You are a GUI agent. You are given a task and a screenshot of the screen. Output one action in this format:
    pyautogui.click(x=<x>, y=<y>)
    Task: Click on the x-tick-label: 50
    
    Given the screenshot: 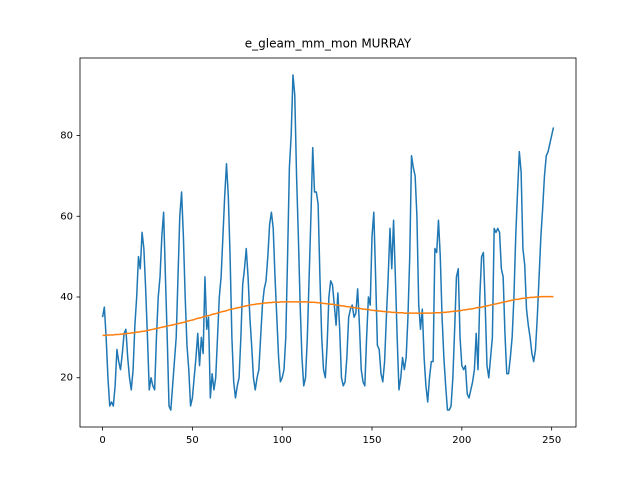 What is the action you would take?
    pyautogui.click(x=192, y=440)
    